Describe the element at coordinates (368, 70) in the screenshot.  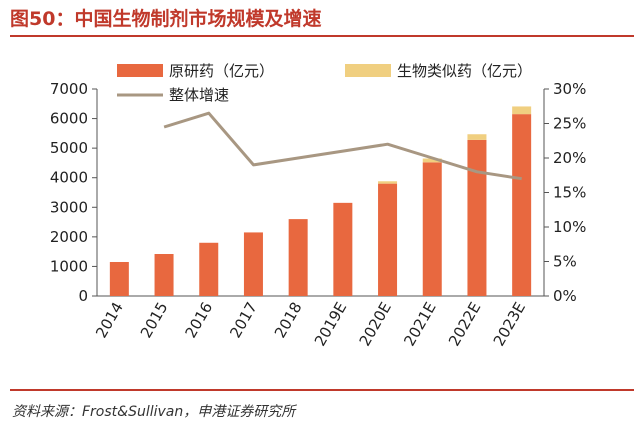
I see `legend-swatch-biosimilar` at that location.